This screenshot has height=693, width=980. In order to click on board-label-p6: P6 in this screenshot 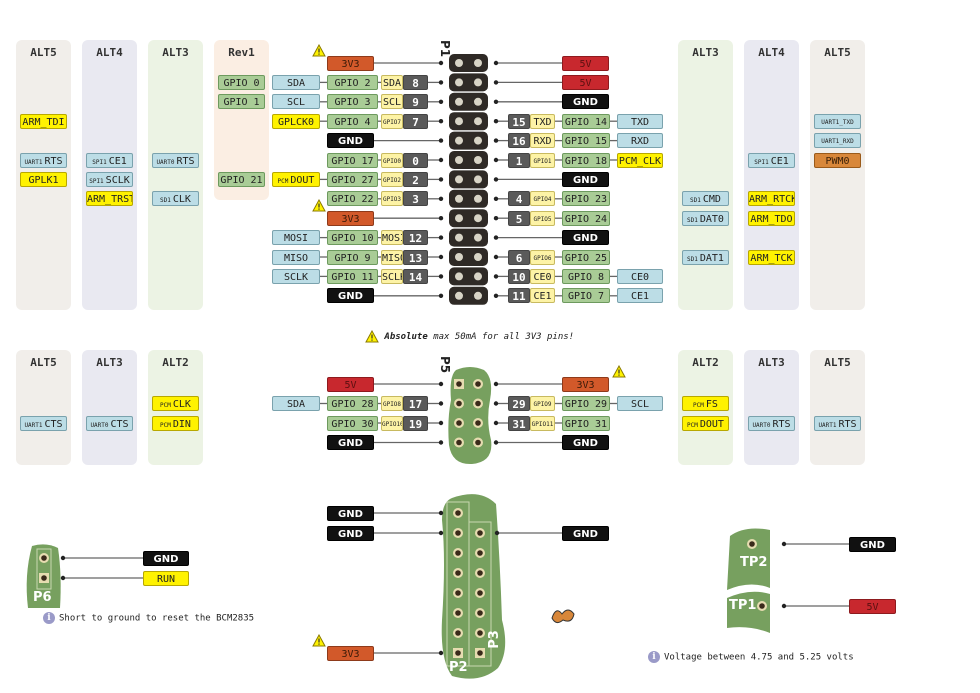, I will do `click(42, 597)`.